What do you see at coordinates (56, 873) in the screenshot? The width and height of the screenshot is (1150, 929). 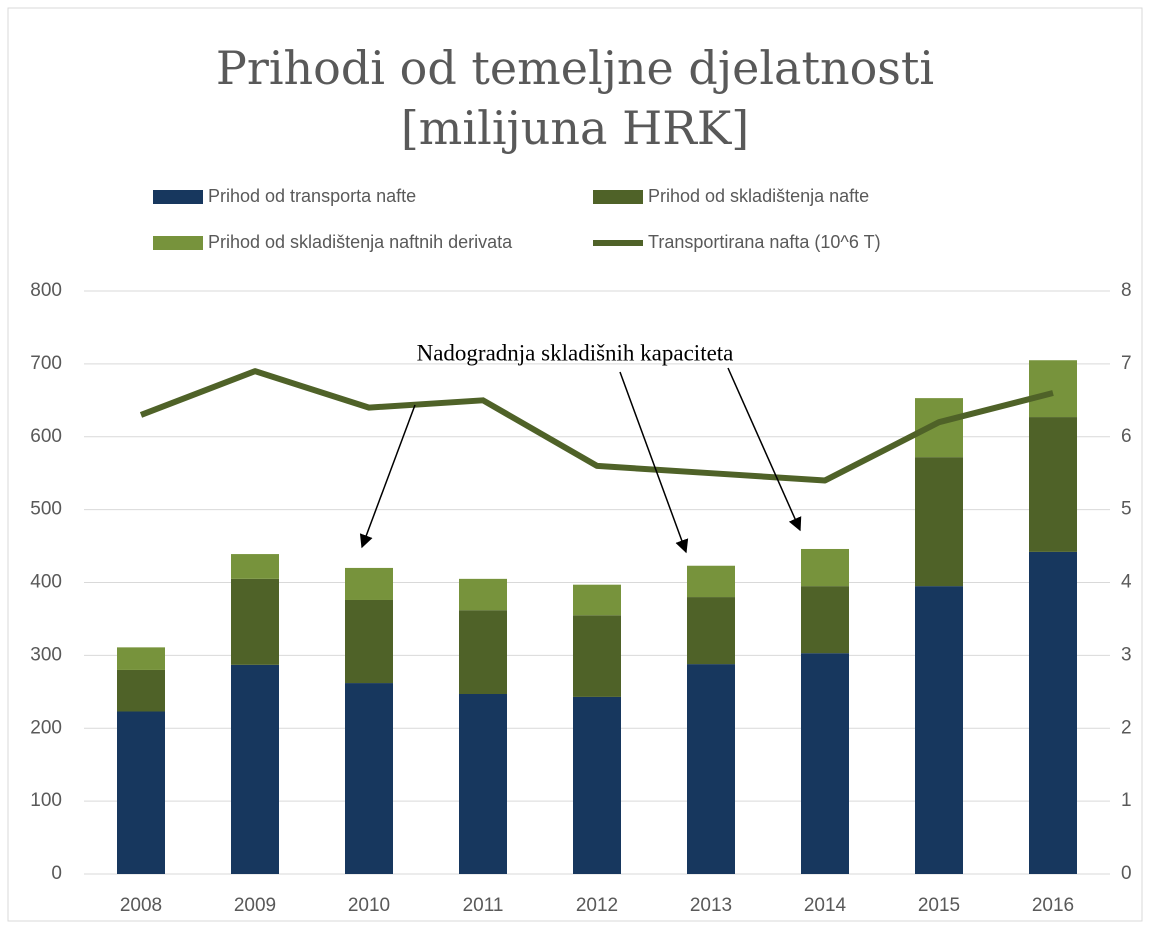 I see `y-tick-label: 0` at bounding box center [56, 873].